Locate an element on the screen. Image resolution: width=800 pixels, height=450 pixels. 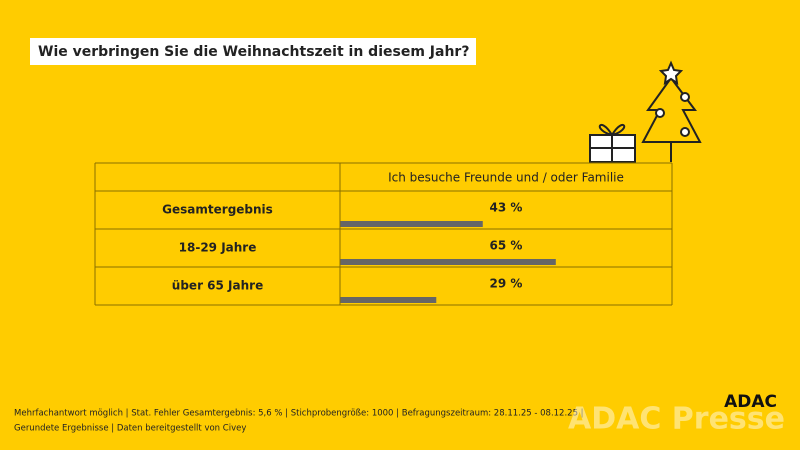
row-label: über 65 Jahre is located at coordinates (217, 286).